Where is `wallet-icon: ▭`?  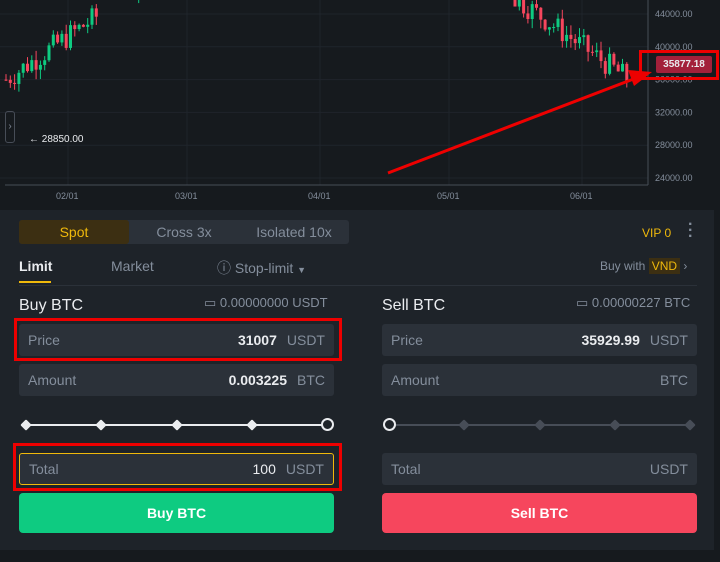 wallet-icon: ▭ is located at coordinates (582, 302).